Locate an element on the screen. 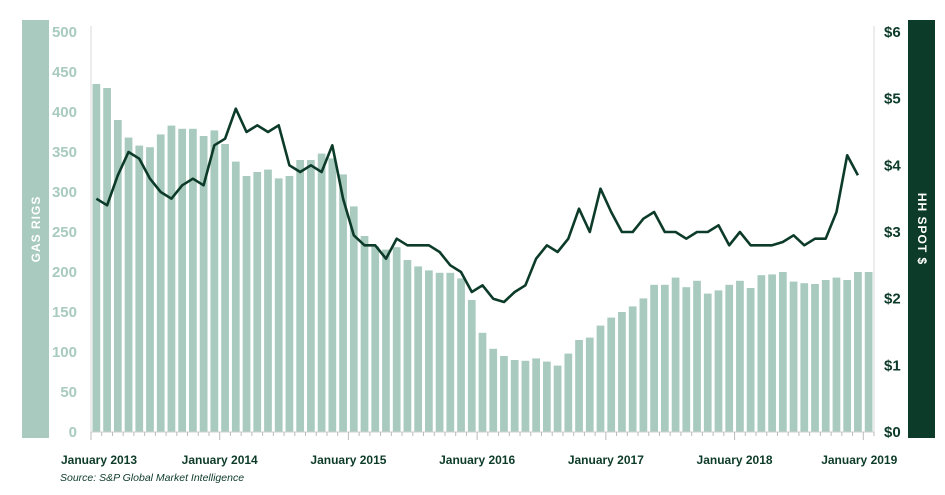 The width and height of the screenshot is (945, 495). left-tick-label: 150 is located at coordinates (64, 312).